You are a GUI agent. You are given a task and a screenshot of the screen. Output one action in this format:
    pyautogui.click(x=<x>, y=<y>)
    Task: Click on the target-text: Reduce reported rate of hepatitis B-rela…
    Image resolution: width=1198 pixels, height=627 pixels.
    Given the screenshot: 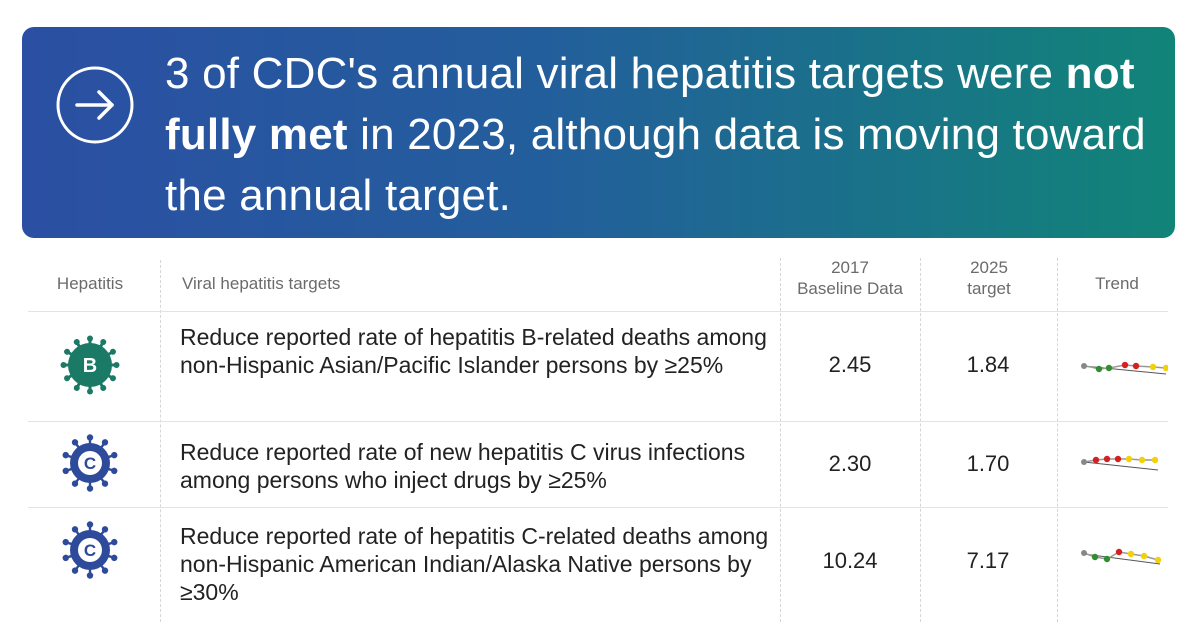 What is the action you would take?
    pyautogui.click(x=473, y=351)
    